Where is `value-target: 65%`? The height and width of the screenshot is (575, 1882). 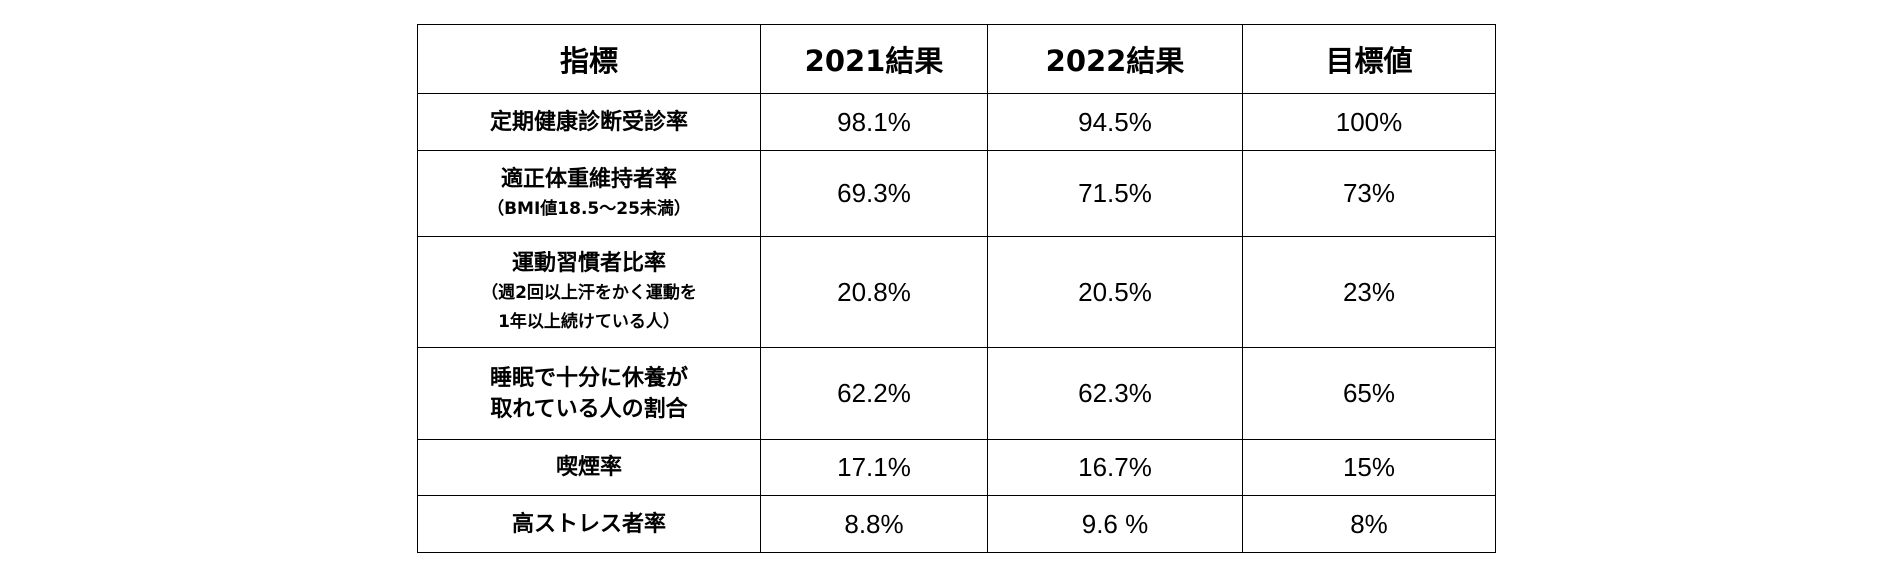
value-target: 65% is located at coordinates (1369, 393).